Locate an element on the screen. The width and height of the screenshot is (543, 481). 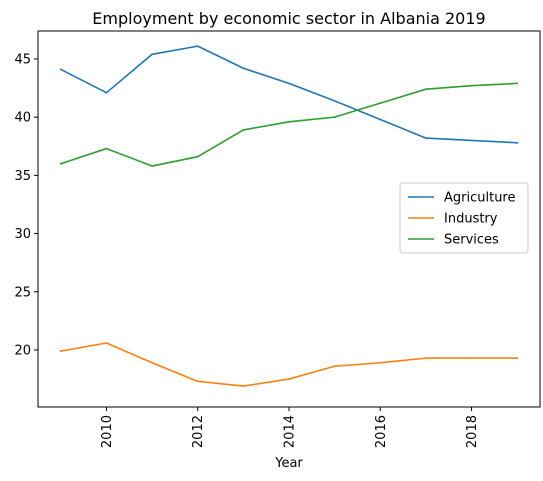
y-tick-label: 40 is located at coordinates (22, 118).